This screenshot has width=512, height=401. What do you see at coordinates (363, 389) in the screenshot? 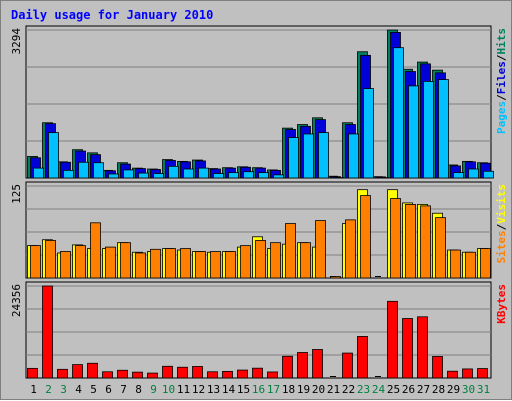
I see `x-tick-label: 23` at bounding box center [363, 389].